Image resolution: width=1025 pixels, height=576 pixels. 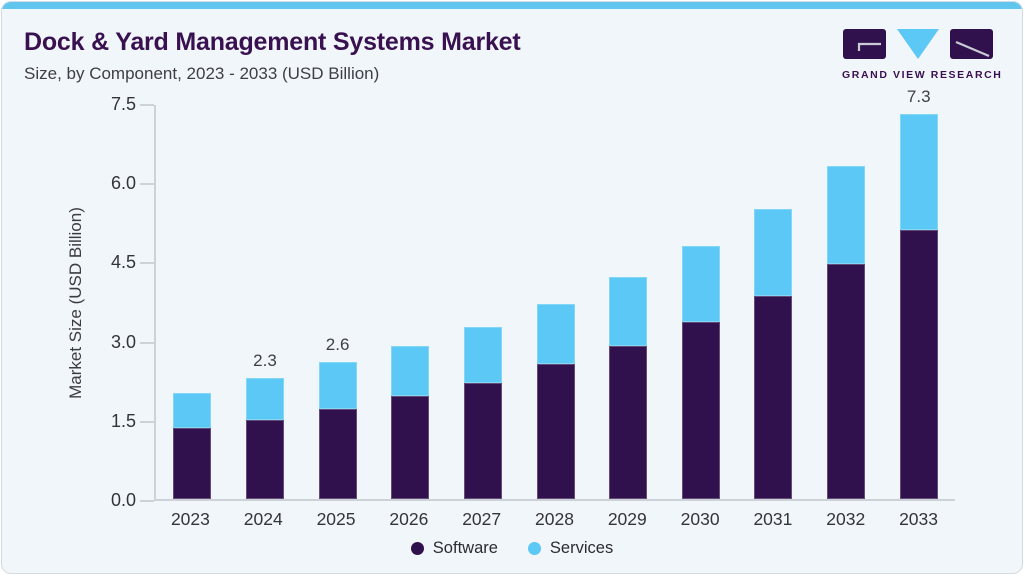 I want to click on bar-segment-services-2033, so click(x=918, y=171).